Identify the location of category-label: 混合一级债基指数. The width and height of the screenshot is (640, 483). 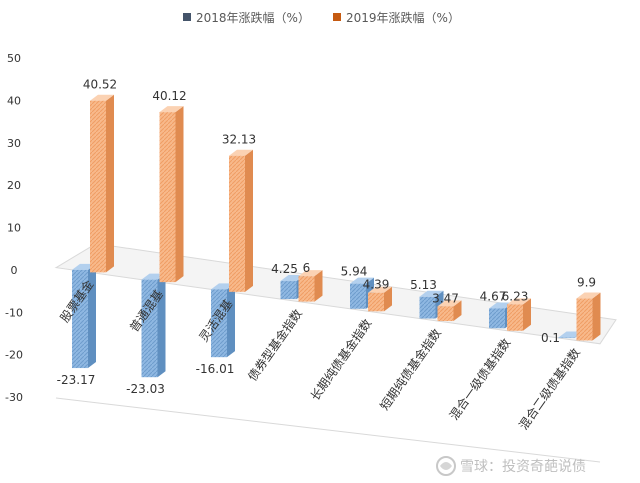
(479, 378).